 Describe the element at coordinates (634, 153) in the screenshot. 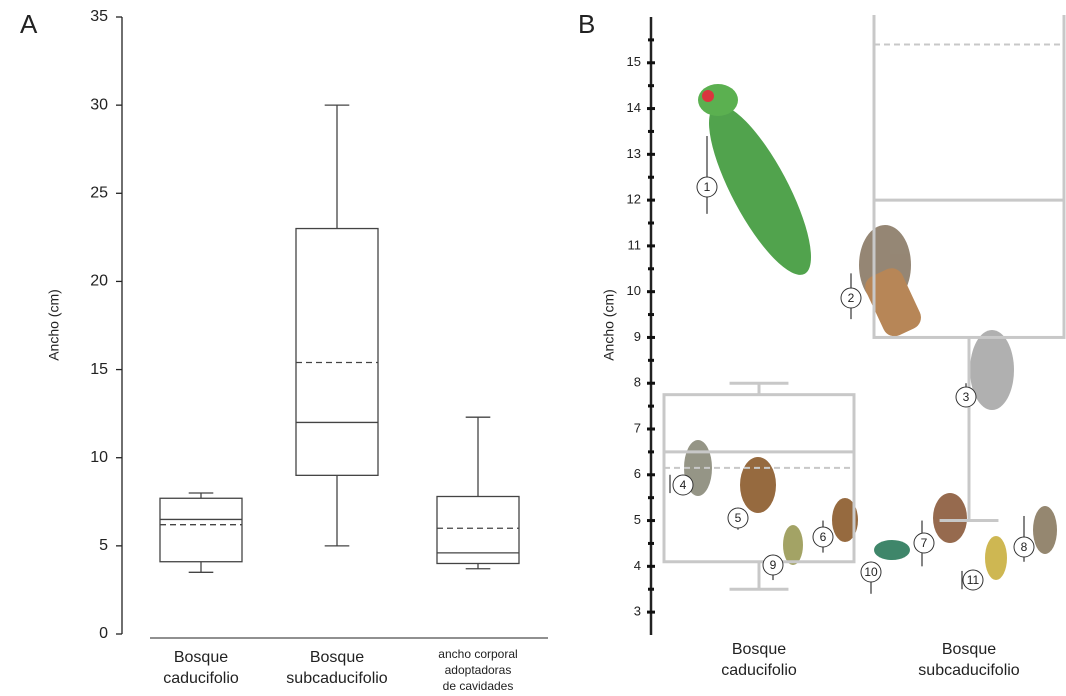

I see `y-tick-label: 13` at that location.